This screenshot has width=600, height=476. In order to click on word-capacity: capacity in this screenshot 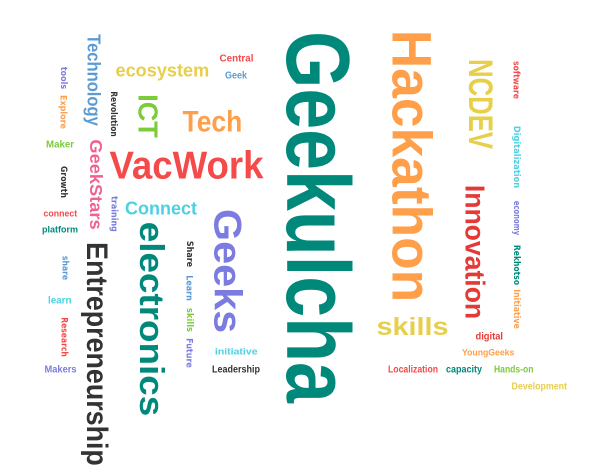, I will do `click(464, 368)`.